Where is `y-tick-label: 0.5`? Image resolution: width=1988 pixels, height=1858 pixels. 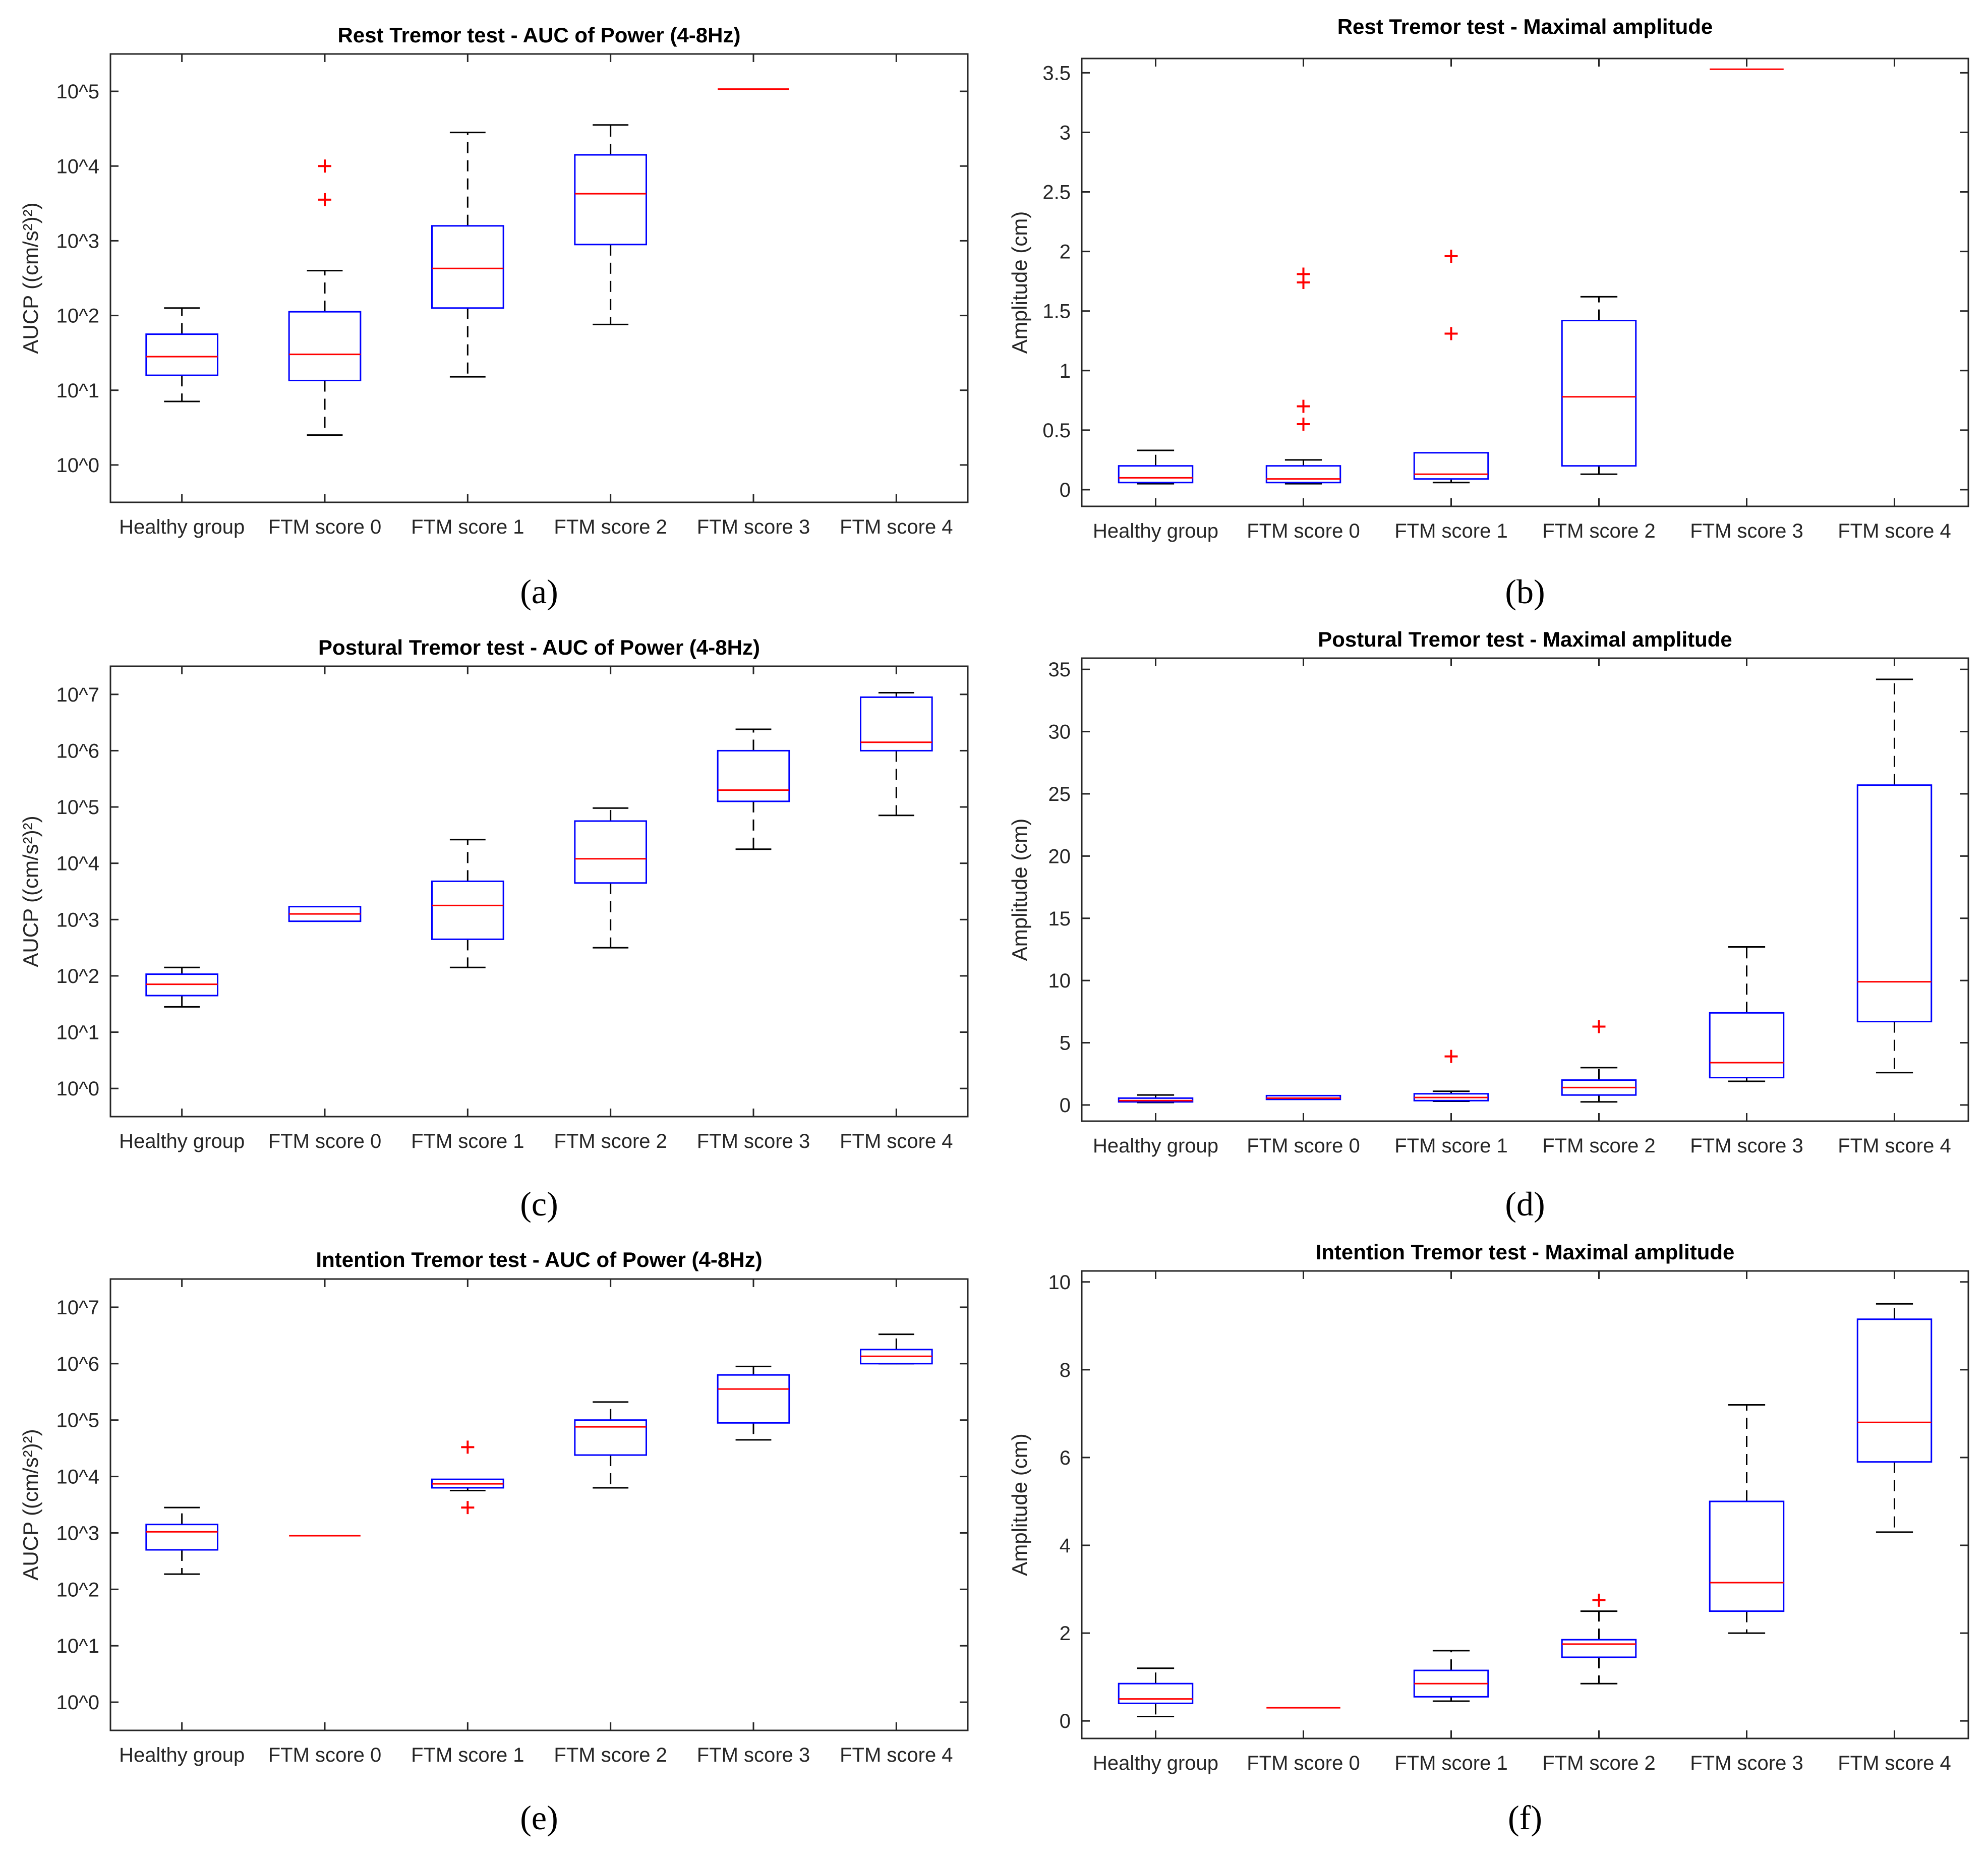 y-tick-label: 0.5 is located at coordinates (1056, 431).